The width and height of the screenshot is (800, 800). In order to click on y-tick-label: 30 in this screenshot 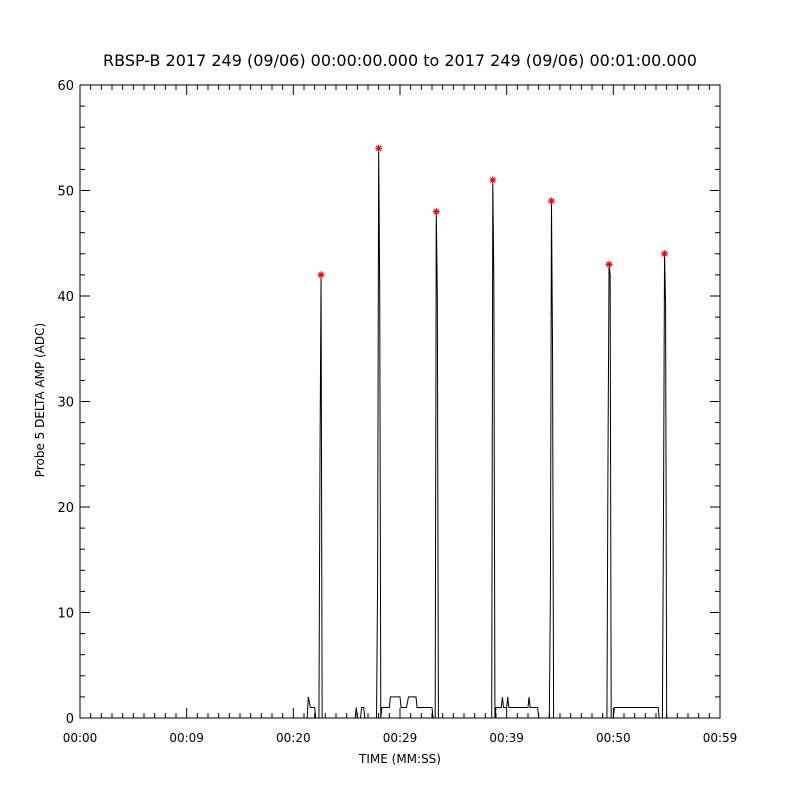, I will do `click(65, 403)`.